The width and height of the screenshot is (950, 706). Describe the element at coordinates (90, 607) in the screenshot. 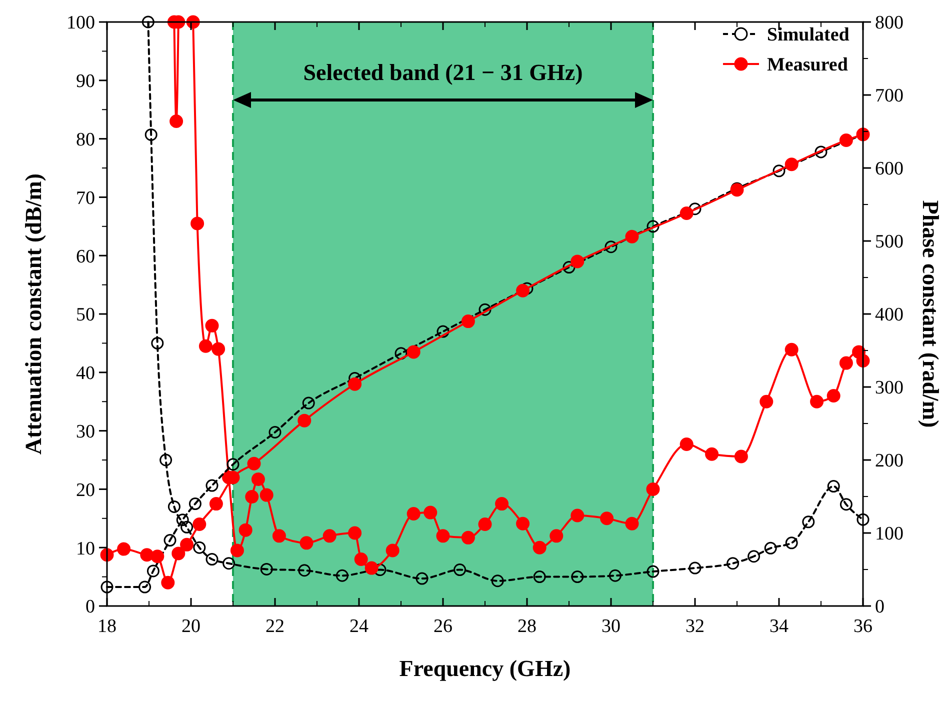

I see `y-tick-label: 0` at that location.